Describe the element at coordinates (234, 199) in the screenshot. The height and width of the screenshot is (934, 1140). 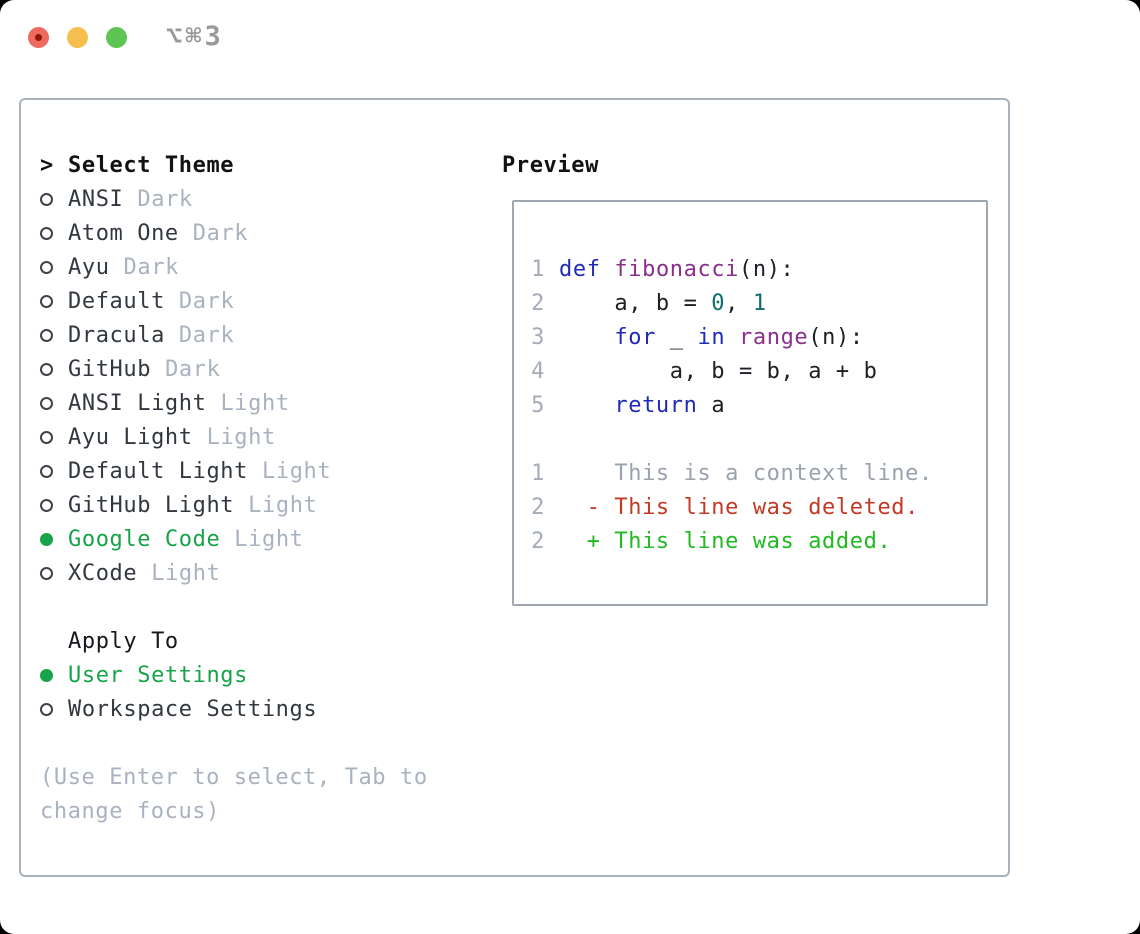
I see `theme-option-ansi-dark: ANSI Dark` at that location.